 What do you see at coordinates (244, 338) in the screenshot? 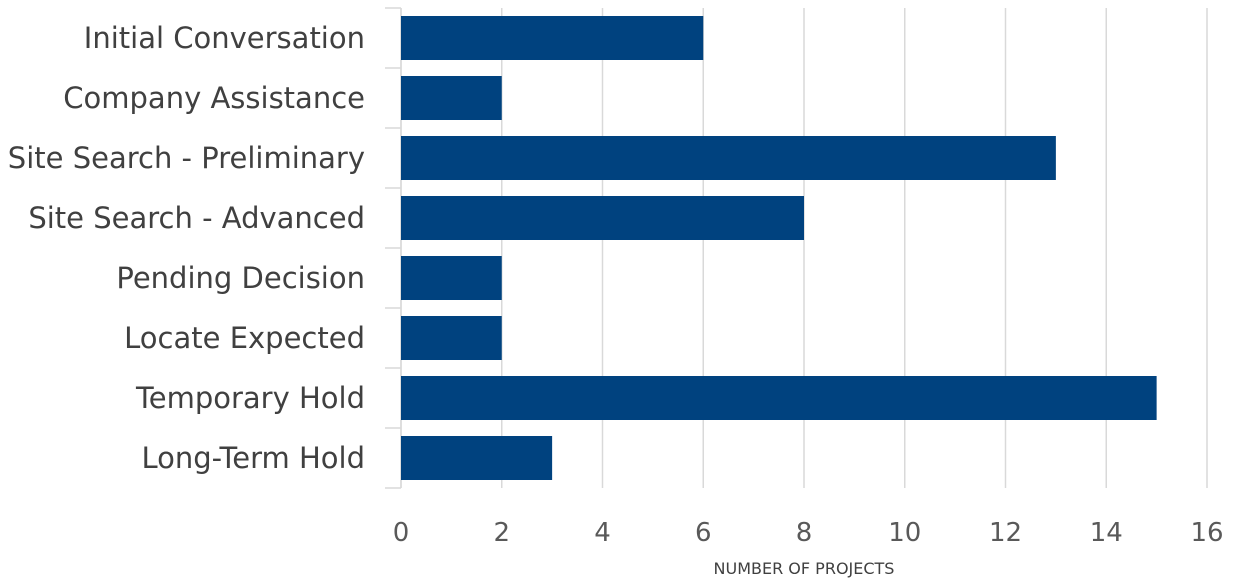
I see `category-label: Locate Expected` at bounding box center [244, 338].